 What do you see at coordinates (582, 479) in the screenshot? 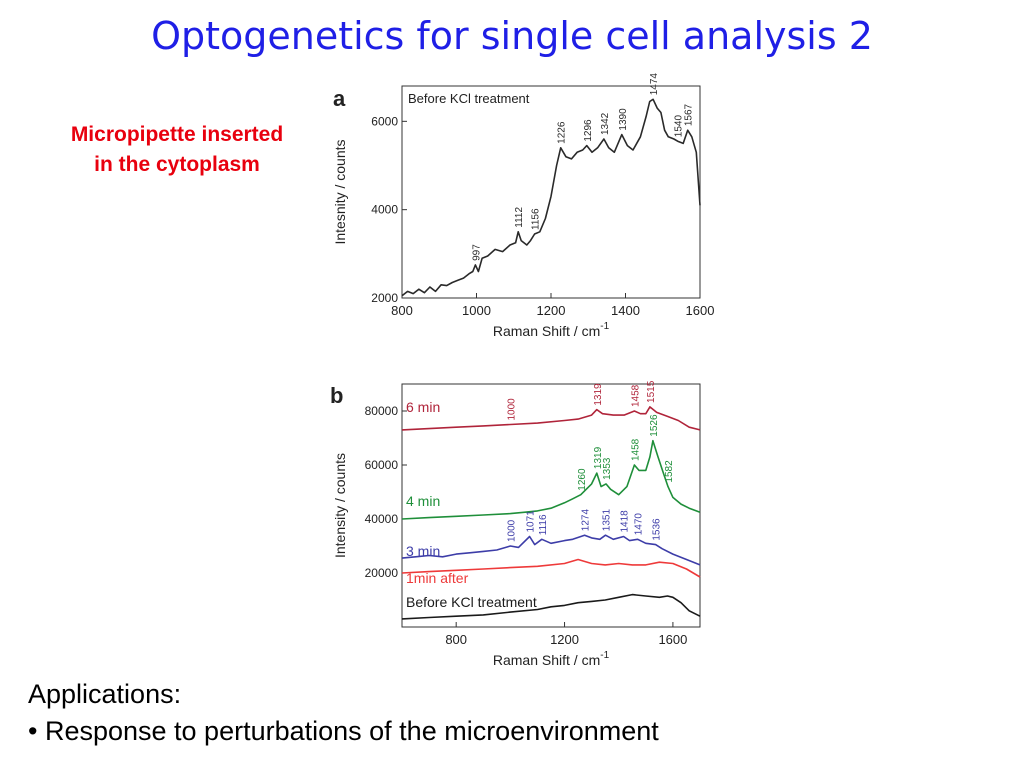
I see `peak-label: 1260` at bounding box center [582, 479].